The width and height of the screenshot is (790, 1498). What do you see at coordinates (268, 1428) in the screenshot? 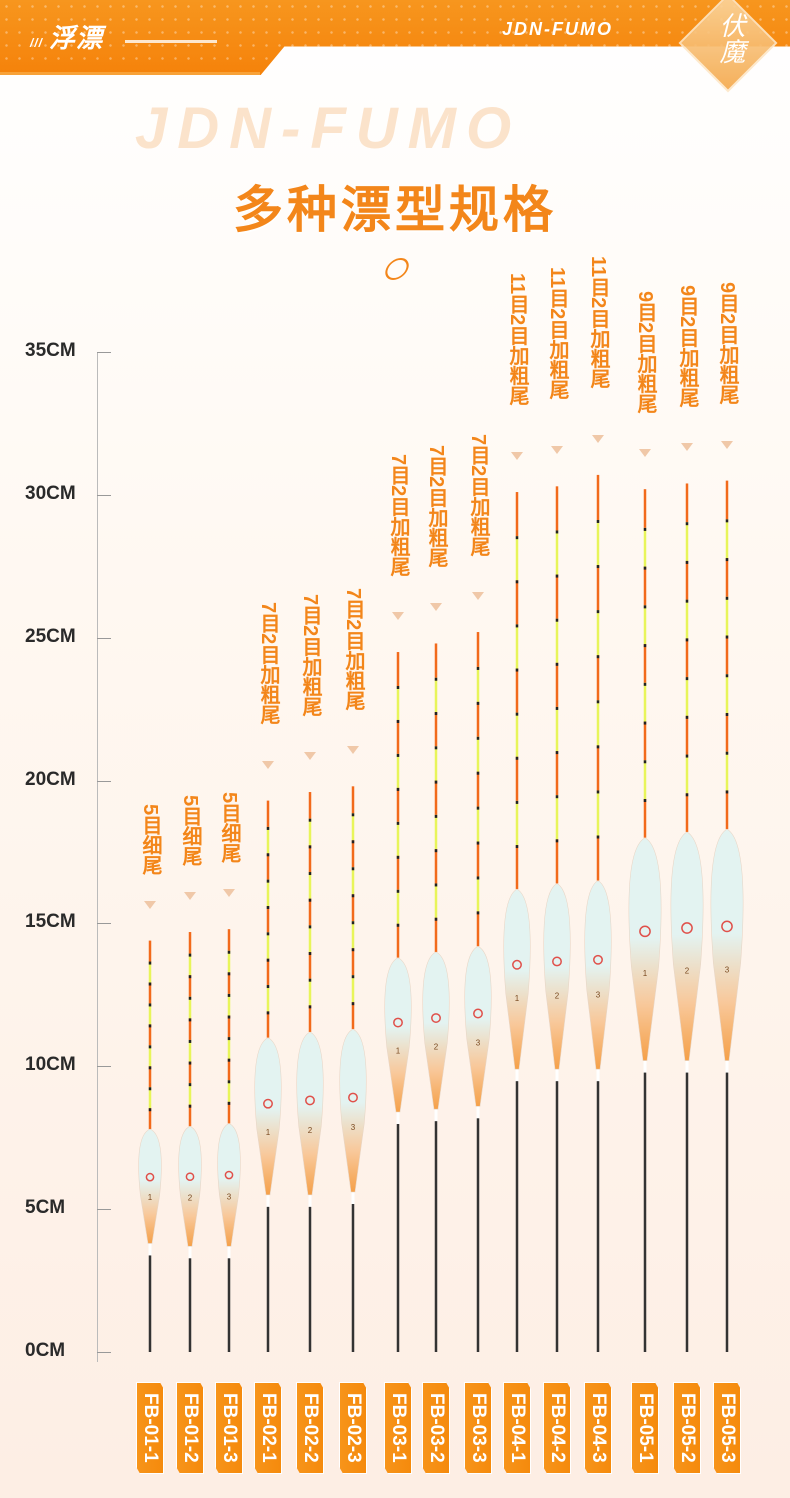
I see `model-code-tag: FB-02-1` at bounding box center [268, 1428].